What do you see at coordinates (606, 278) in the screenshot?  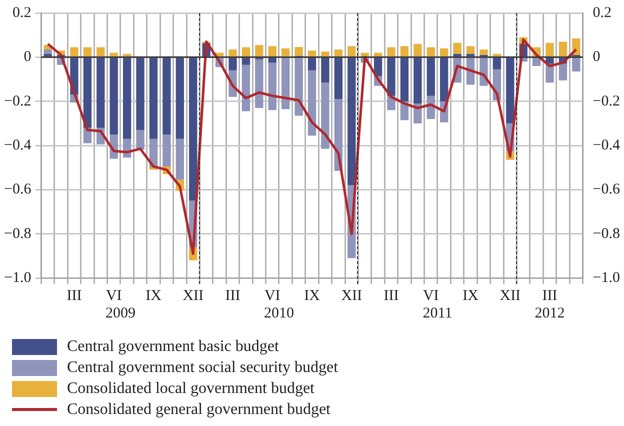 I see `y2-tick-label: −1.0` at bounding box center [606, 278].